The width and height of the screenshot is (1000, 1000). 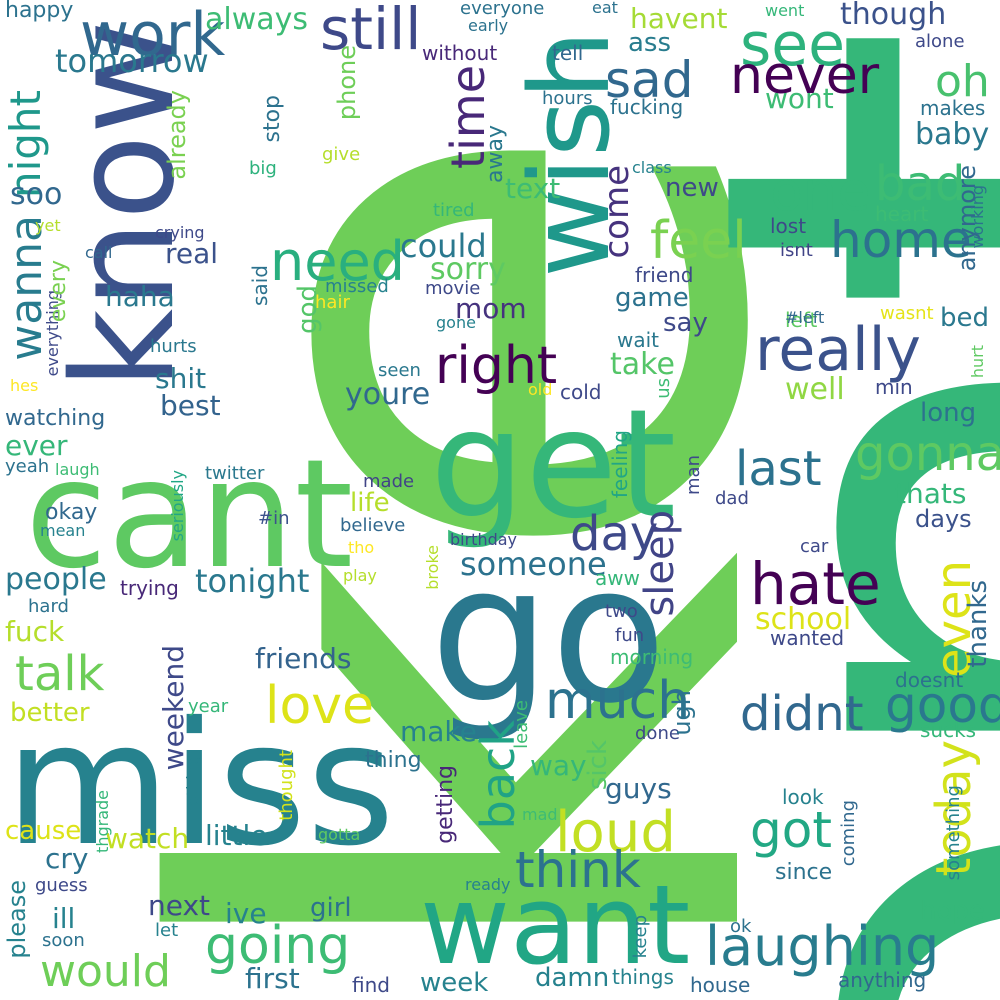 I want to click on word-hair: hair, so click(x=332, y=302).